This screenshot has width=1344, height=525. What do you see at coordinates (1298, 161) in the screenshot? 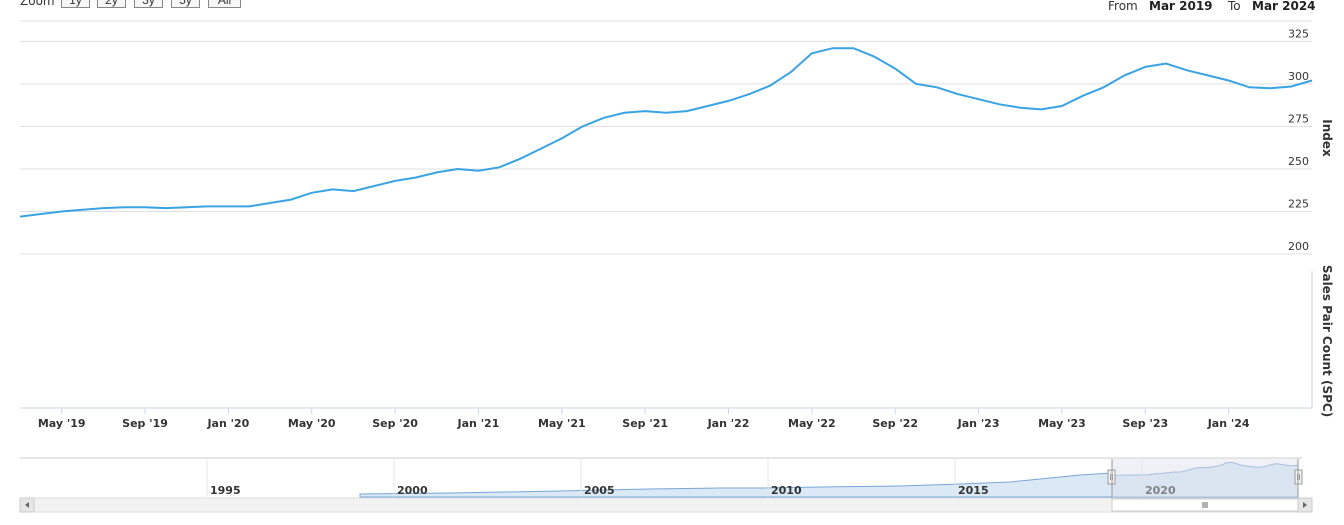
I see `y-tick-label: 250` at bounding box center [1298, 161].